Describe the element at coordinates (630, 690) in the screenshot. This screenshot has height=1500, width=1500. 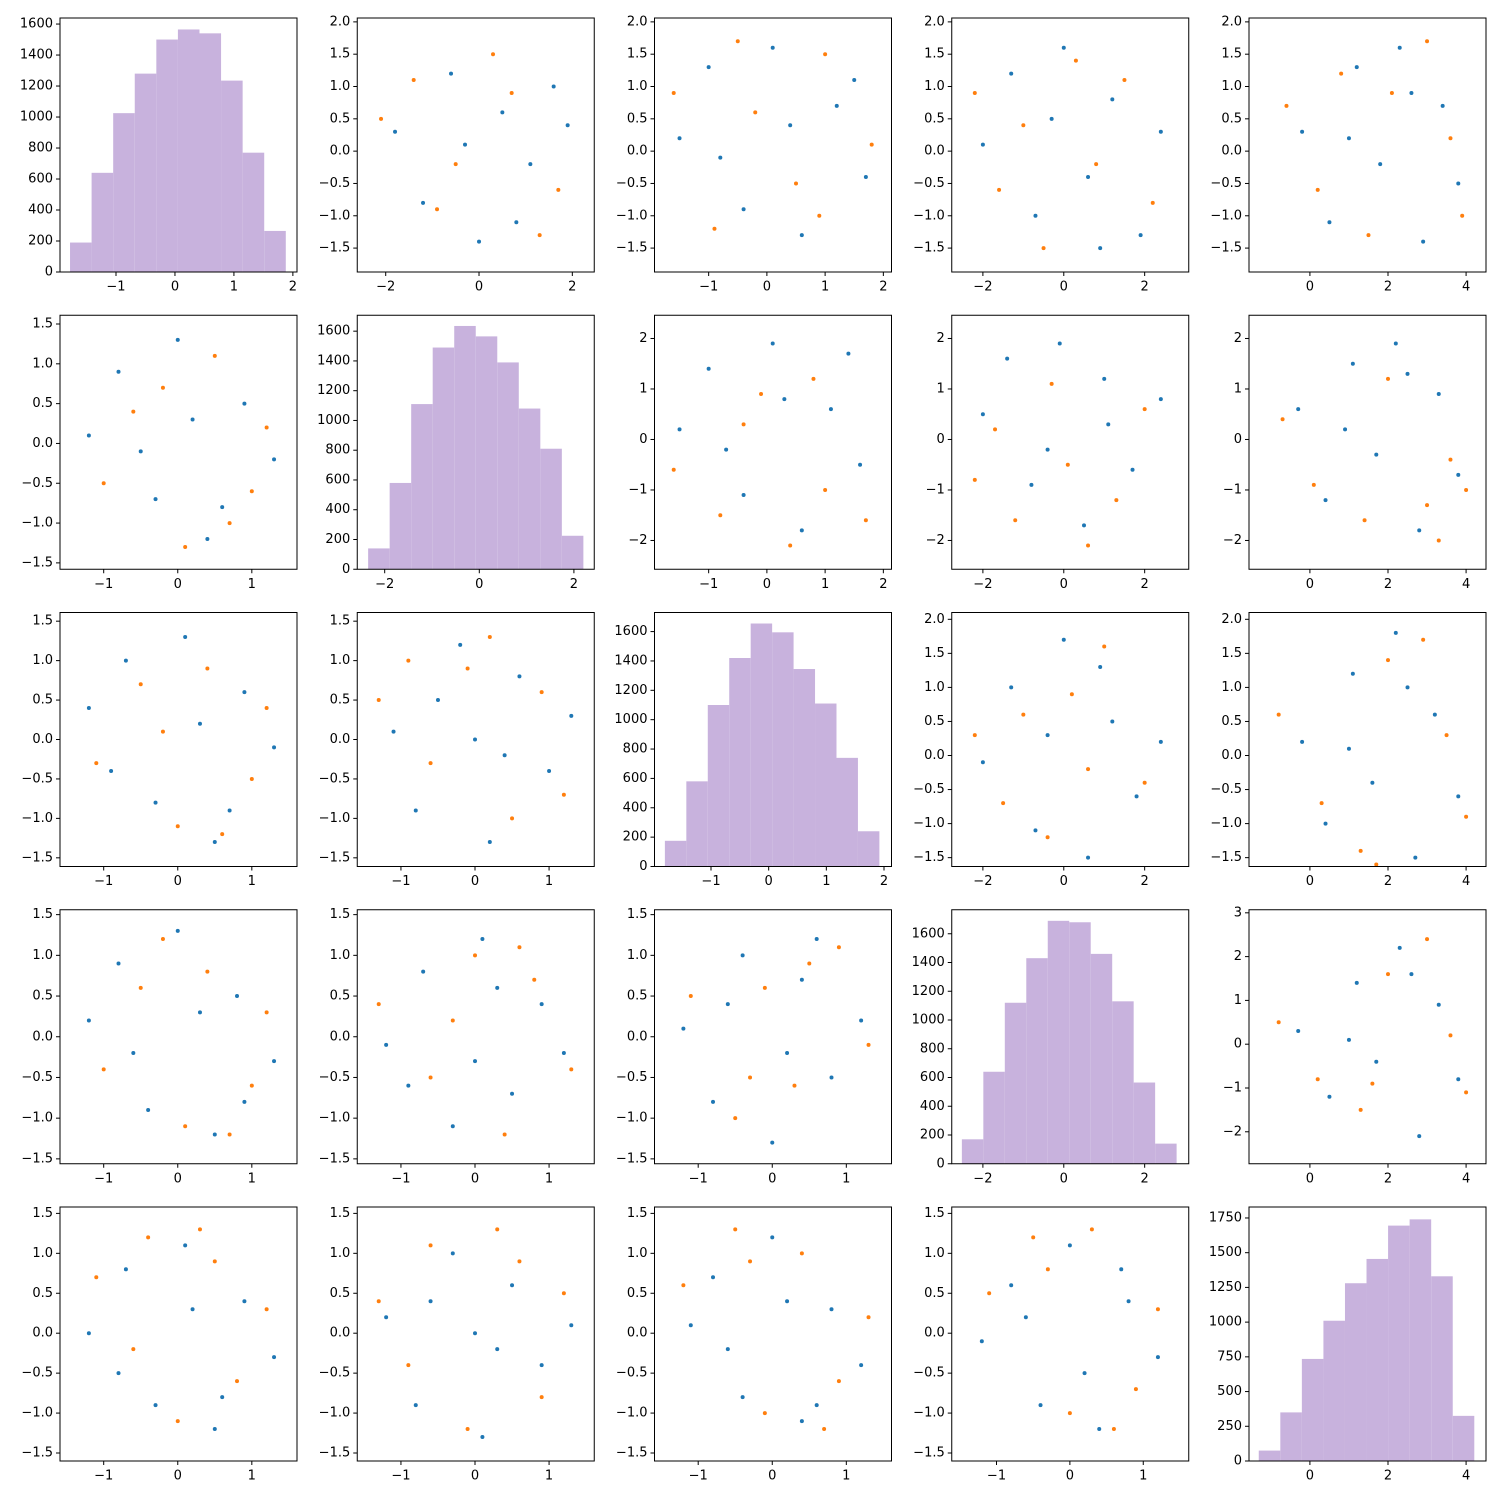
I see `y-tick-label: 1200` at that location.